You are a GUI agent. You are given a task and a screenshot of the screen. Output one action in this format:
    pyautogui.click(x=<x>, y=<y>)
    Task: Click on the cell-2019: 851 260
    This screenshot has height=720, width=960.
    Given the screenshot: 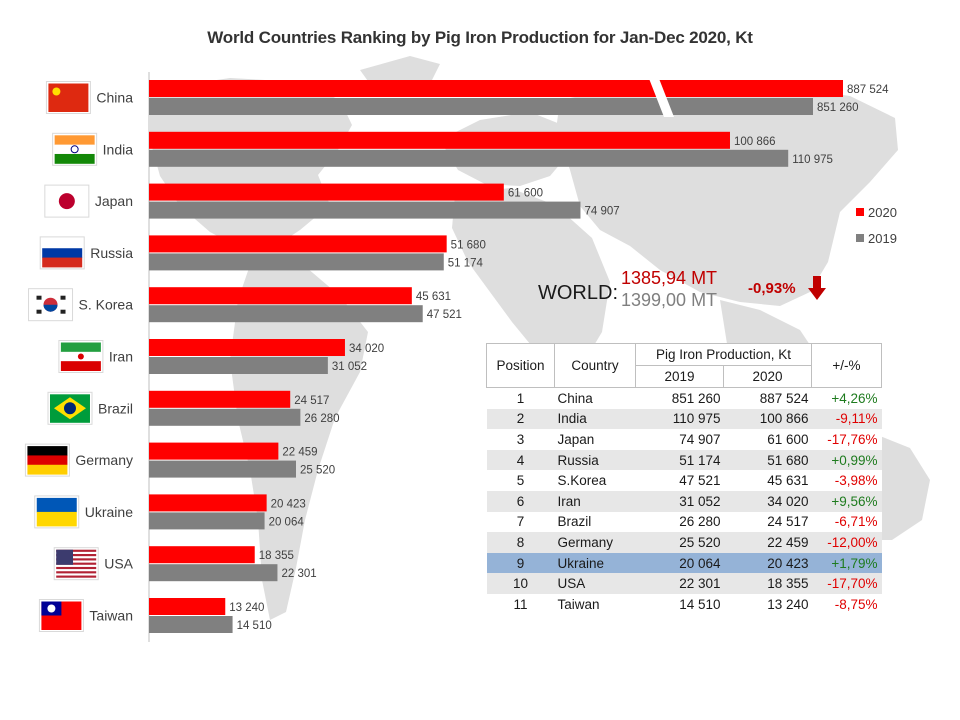 What is the action you would take?
    pyautogui.click(x=696, y=398)
    